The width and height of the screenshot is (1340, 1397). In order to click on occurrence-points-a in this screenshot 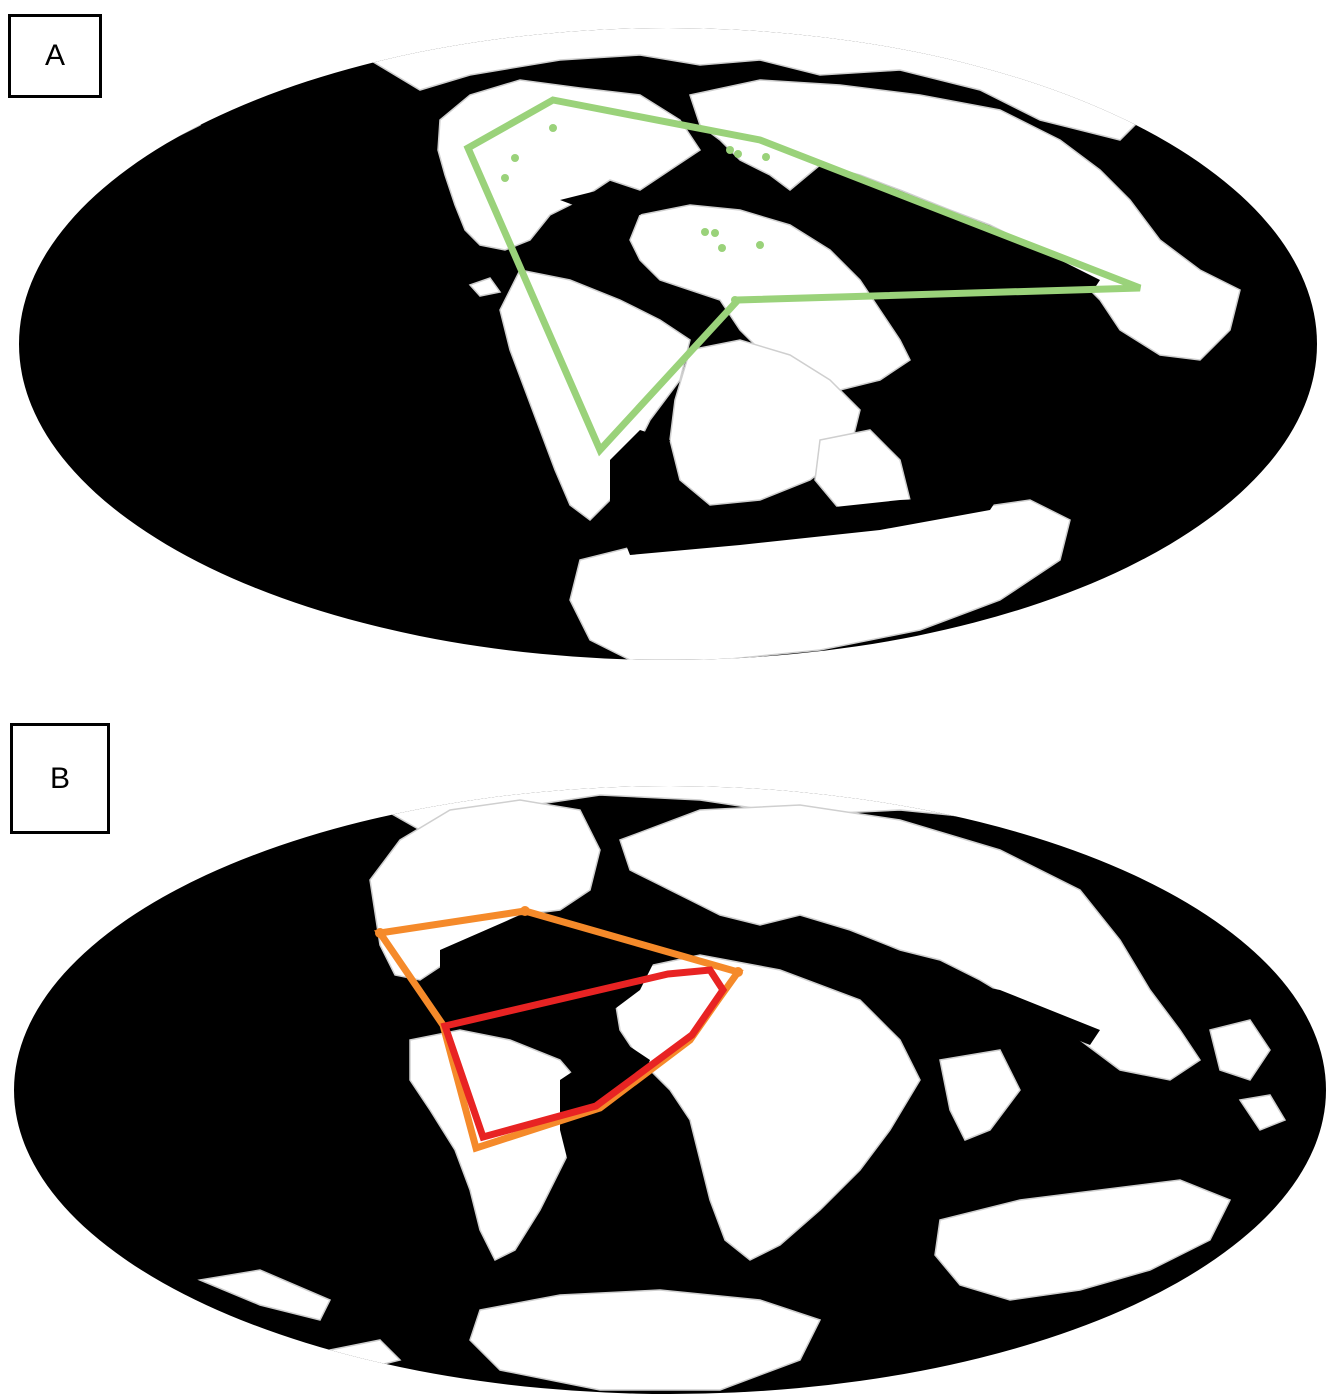, I will do `click(635, 214)`.